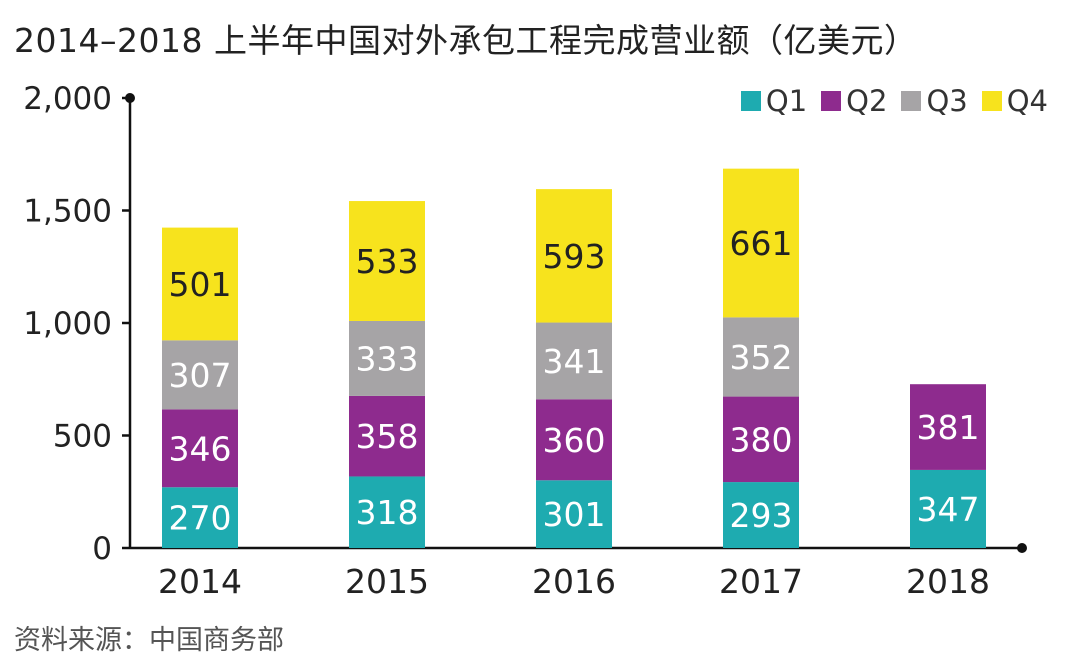 The height and width of the screenshot is (672, 1080). I want to click on bar-segment-q3-2015, so click(387, 358).